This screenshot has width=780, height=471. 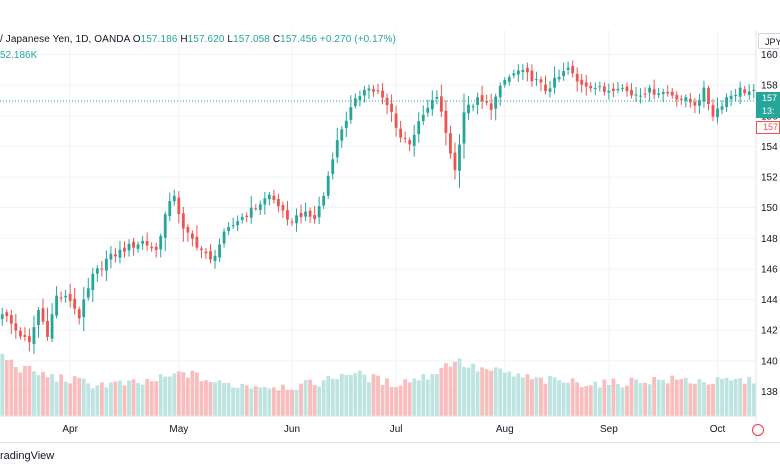 What do you see at coordinates (758, 430) in the screenshot?
I see `chart-settings-icon` at bounding box center [758, 430].